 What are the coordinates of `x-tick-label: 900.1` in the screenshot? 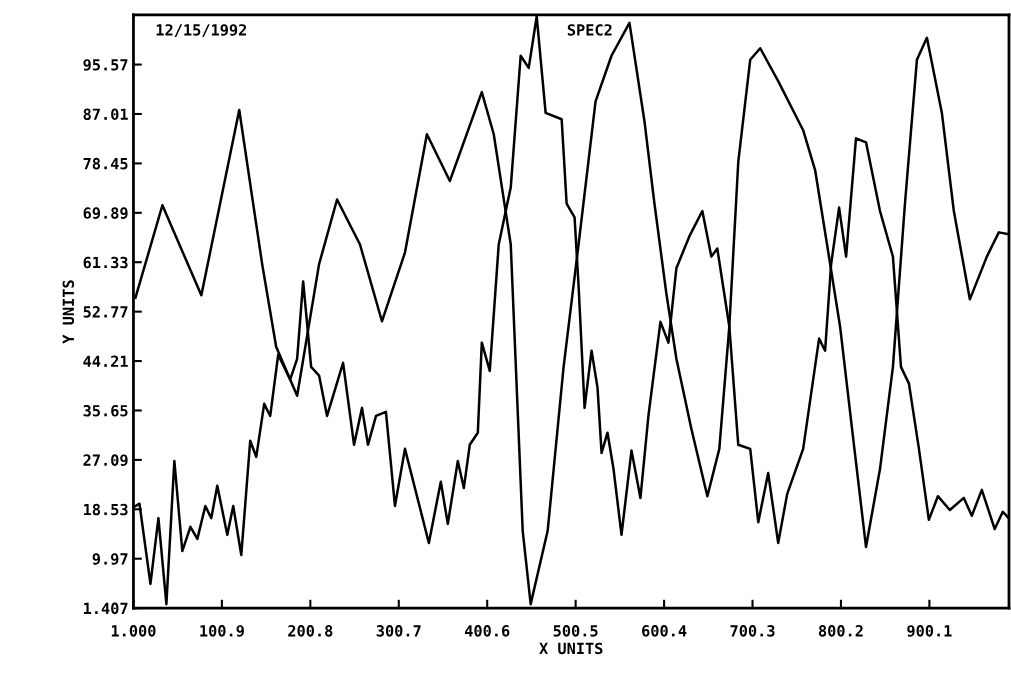 It's located at (929, 631).